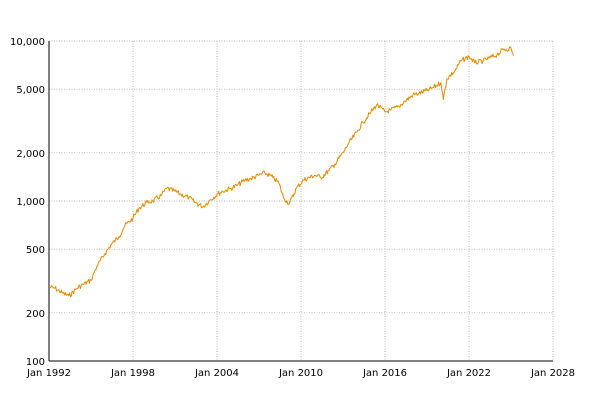  I want to click on y-tick-label: 100, so click(35, 362).